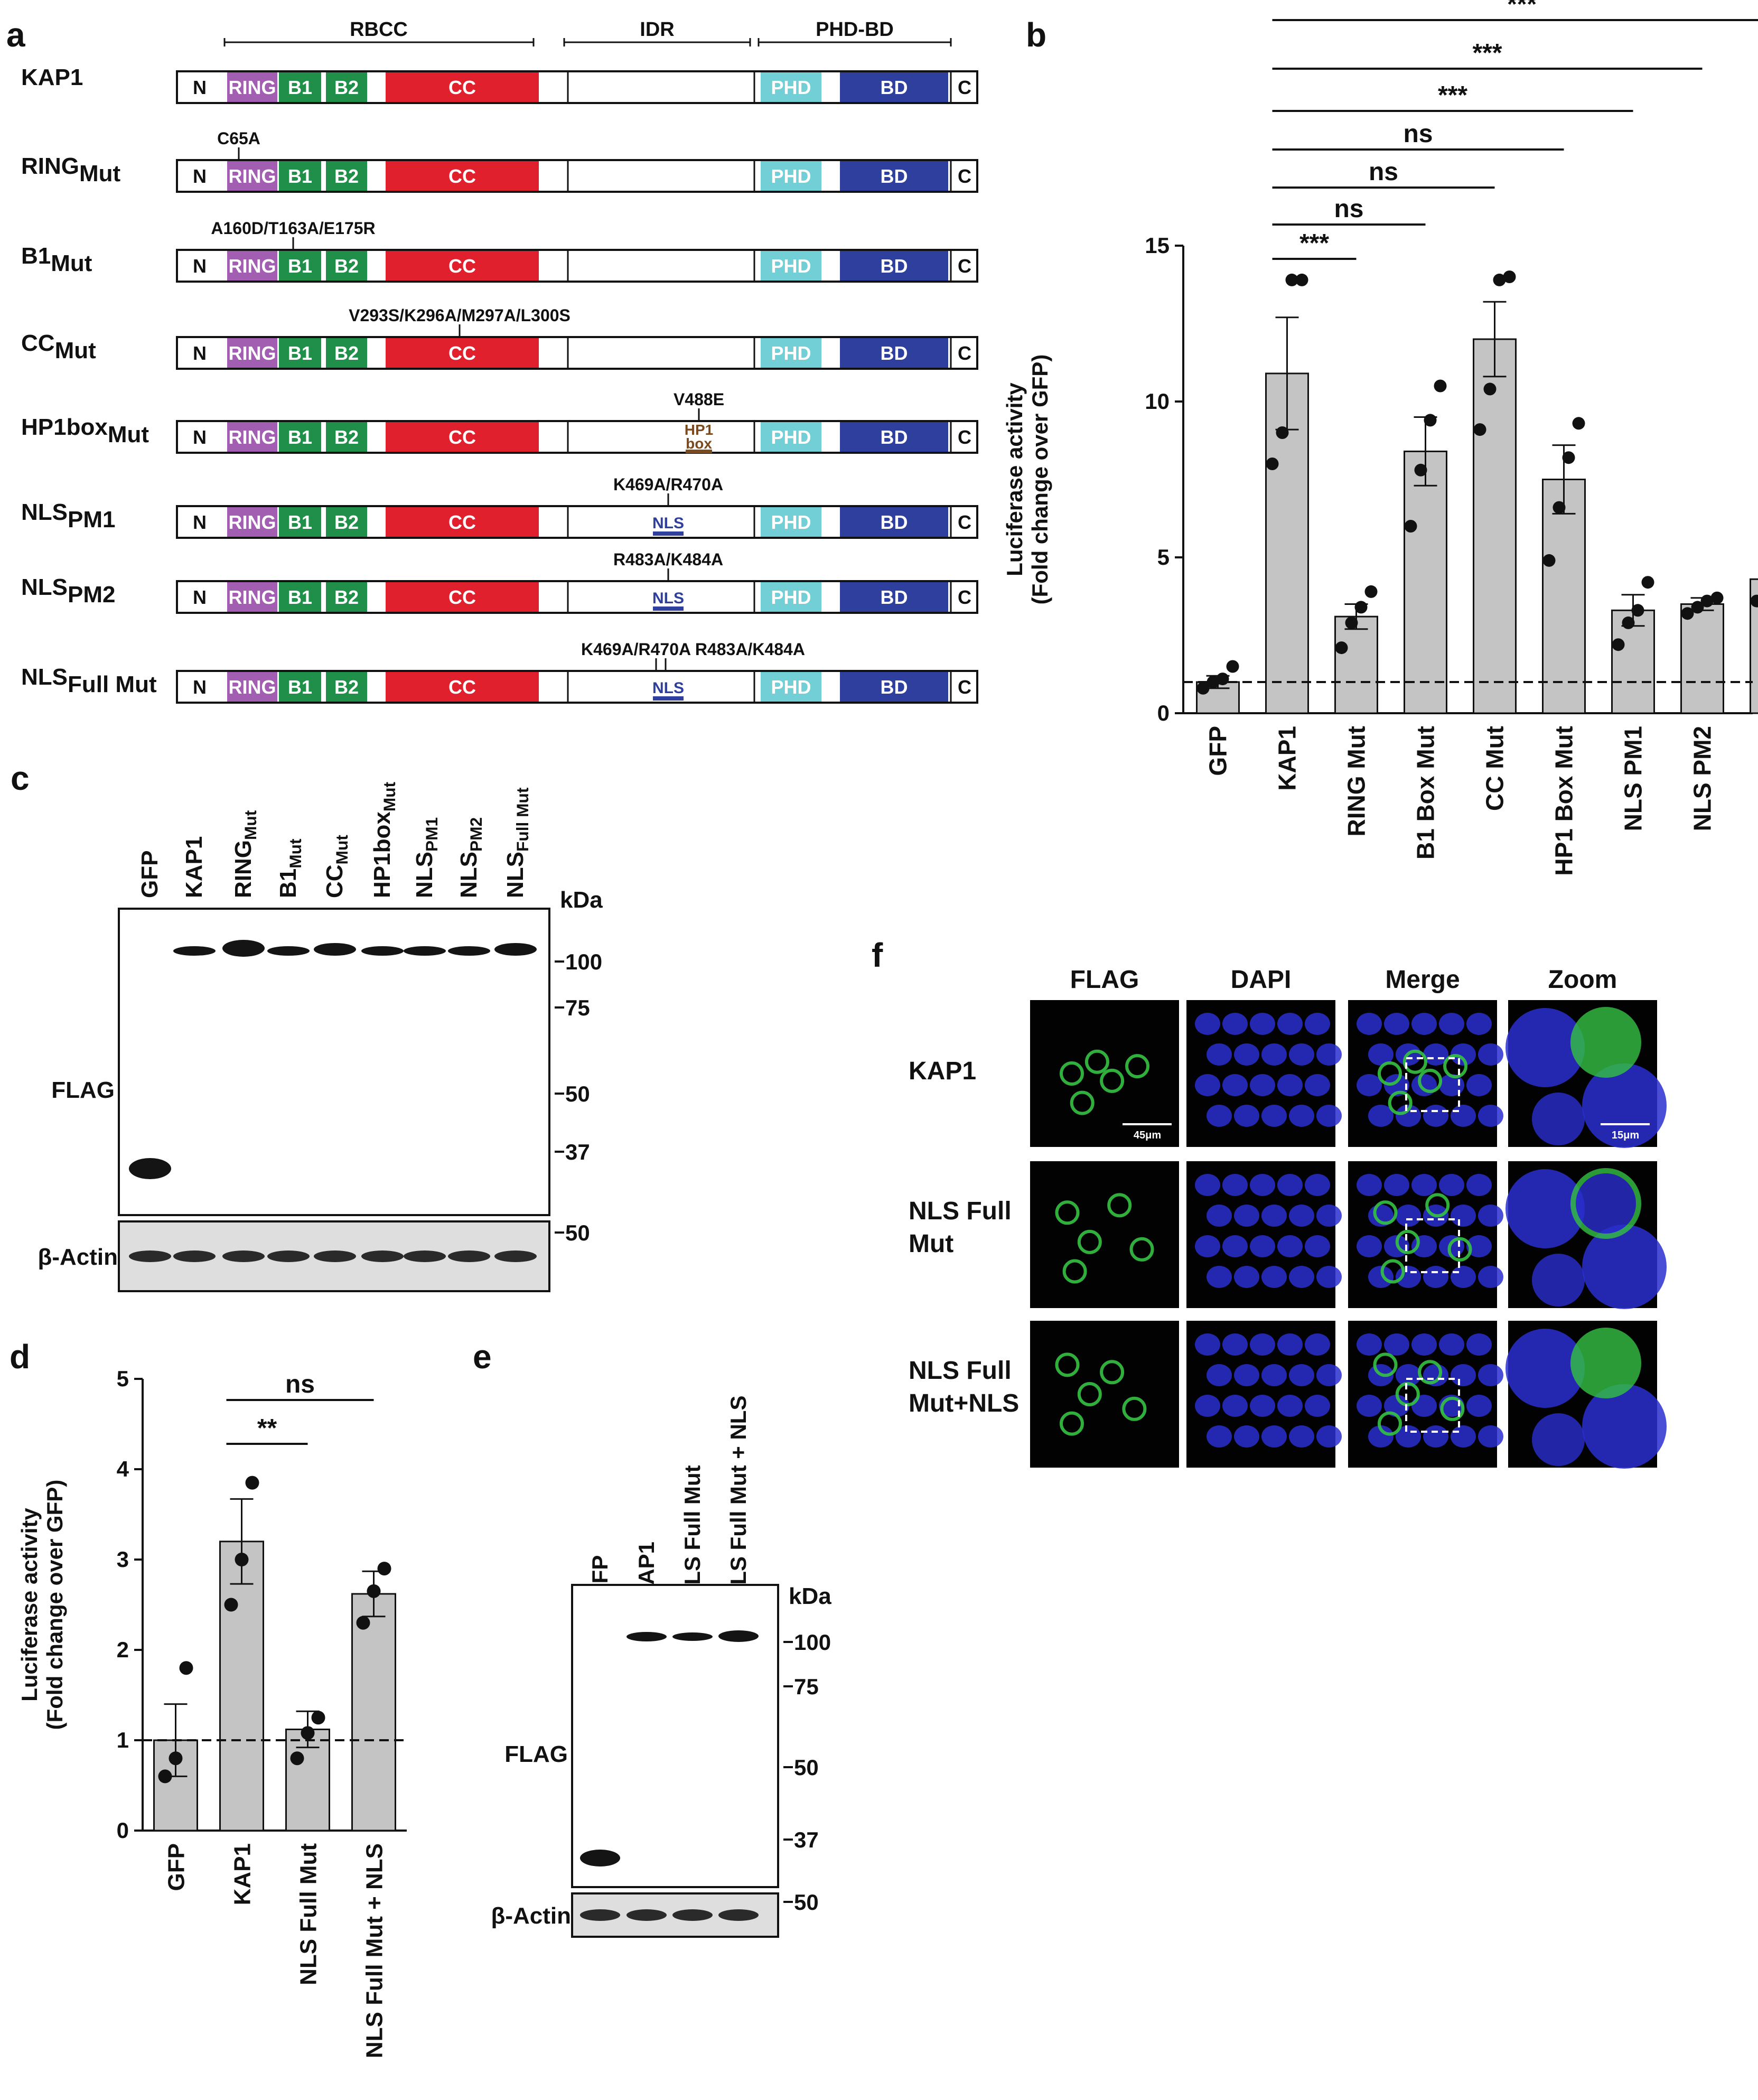 This screenshot has height=2100, width=1758. I want to click on significance-label: ***, so click(1452, 95).